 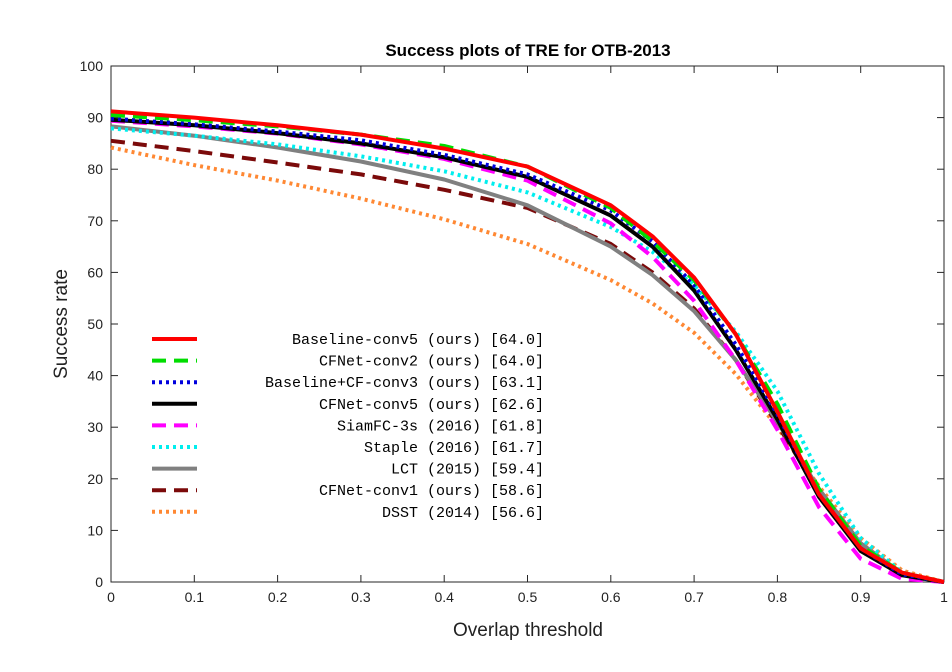 What do you see at coordinates (95, 427) in the screenshot?
I see `y-tick-label: 30` at bounding box center [95, 427].